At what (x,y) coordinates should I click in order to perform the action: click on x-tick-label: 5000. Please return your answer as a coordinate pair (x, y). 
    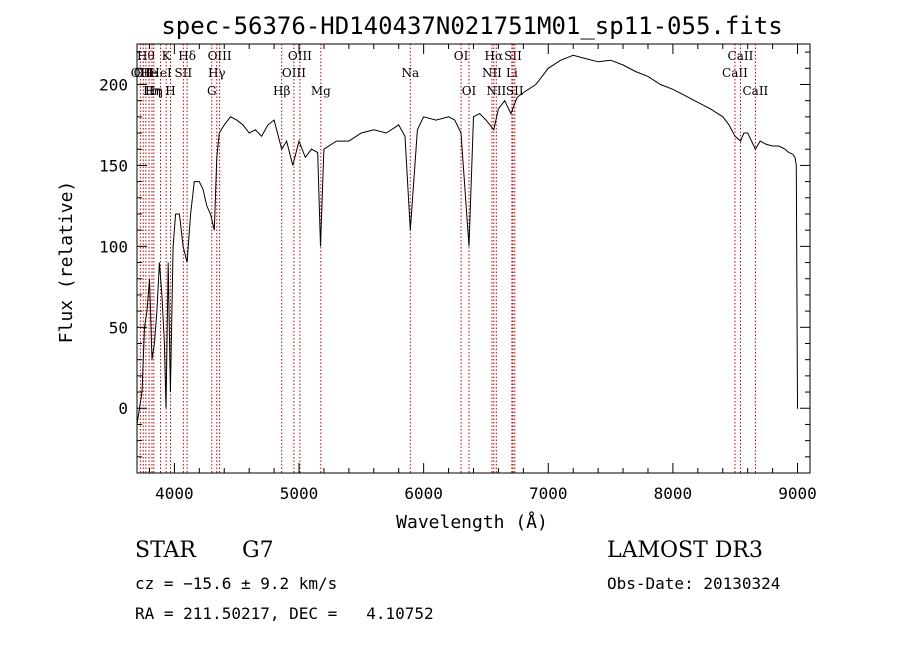
    Looking at the image, I should click on (299, 493).